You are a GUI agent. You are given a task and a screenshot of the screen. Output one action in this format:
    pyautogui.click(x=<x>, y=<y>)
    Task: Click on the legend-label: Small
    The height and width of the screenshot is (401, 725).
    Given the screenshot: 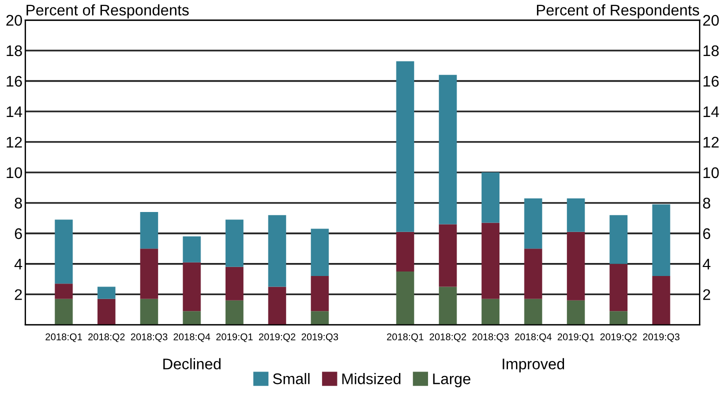 What is the action you would take?
    pyautogui.click(x=291, y=378)
    